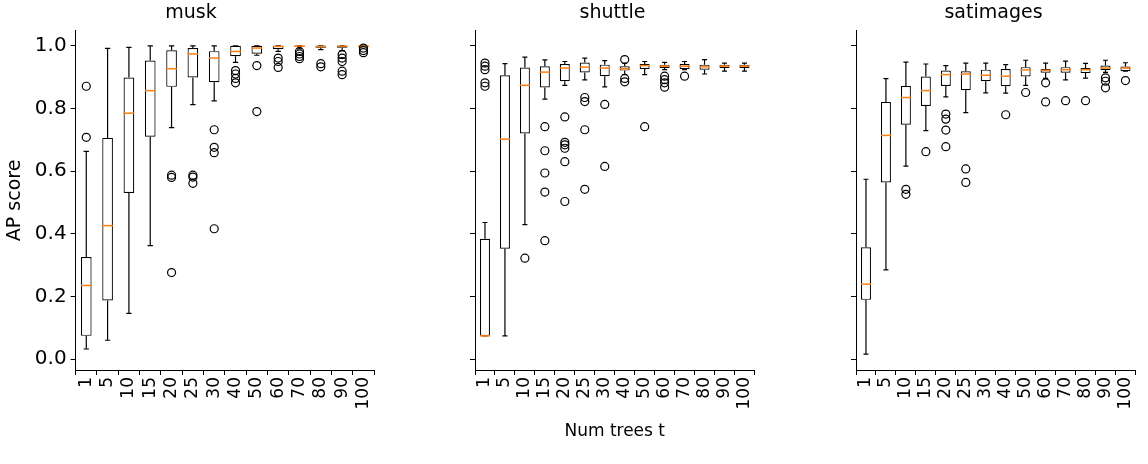 This screenshot has width=1148, height=464. I want to click on y-tick-label: 0.4, so click(50, 231).